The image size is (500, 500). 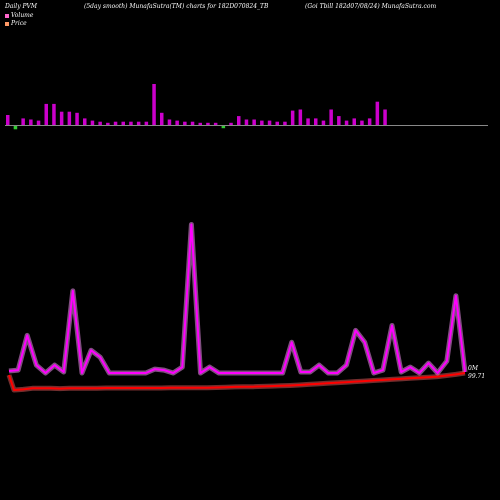 I want to click on legend-volume-label: Volume, so click(x=22, y=15).